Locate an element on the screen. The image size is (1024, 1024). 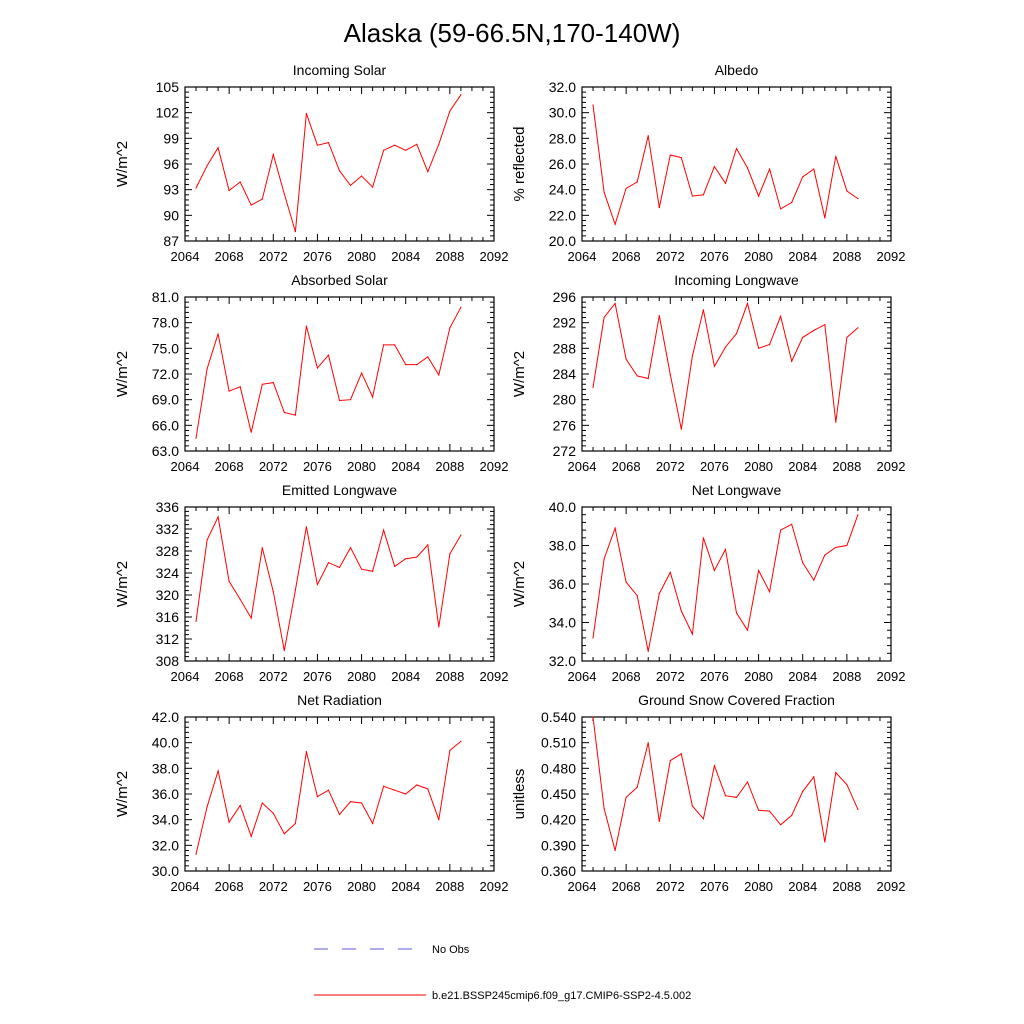
y-tick-label: 105 is located at coordinates (168, 87).